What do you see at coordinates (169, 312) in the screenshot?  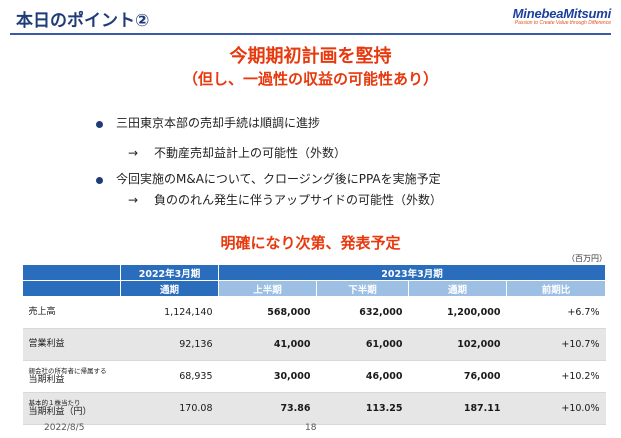 I see `cell-prev: 1,124,140` at bounding box center [169, 312].